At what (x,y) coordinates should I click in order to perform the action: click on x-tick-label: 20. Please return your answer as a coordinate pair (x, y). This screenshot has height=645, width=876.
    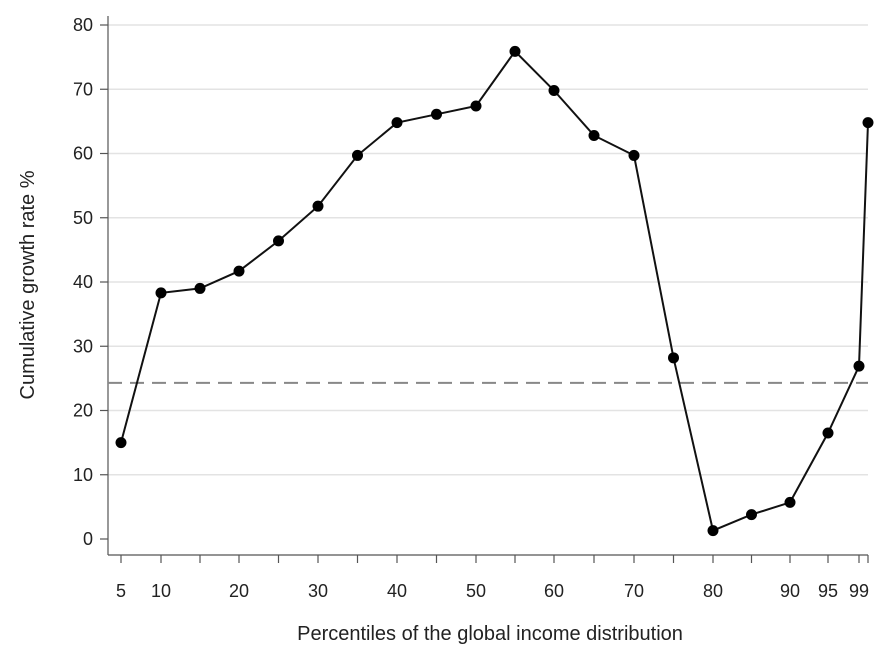
    Looking at the image, I should click on (239, 591).